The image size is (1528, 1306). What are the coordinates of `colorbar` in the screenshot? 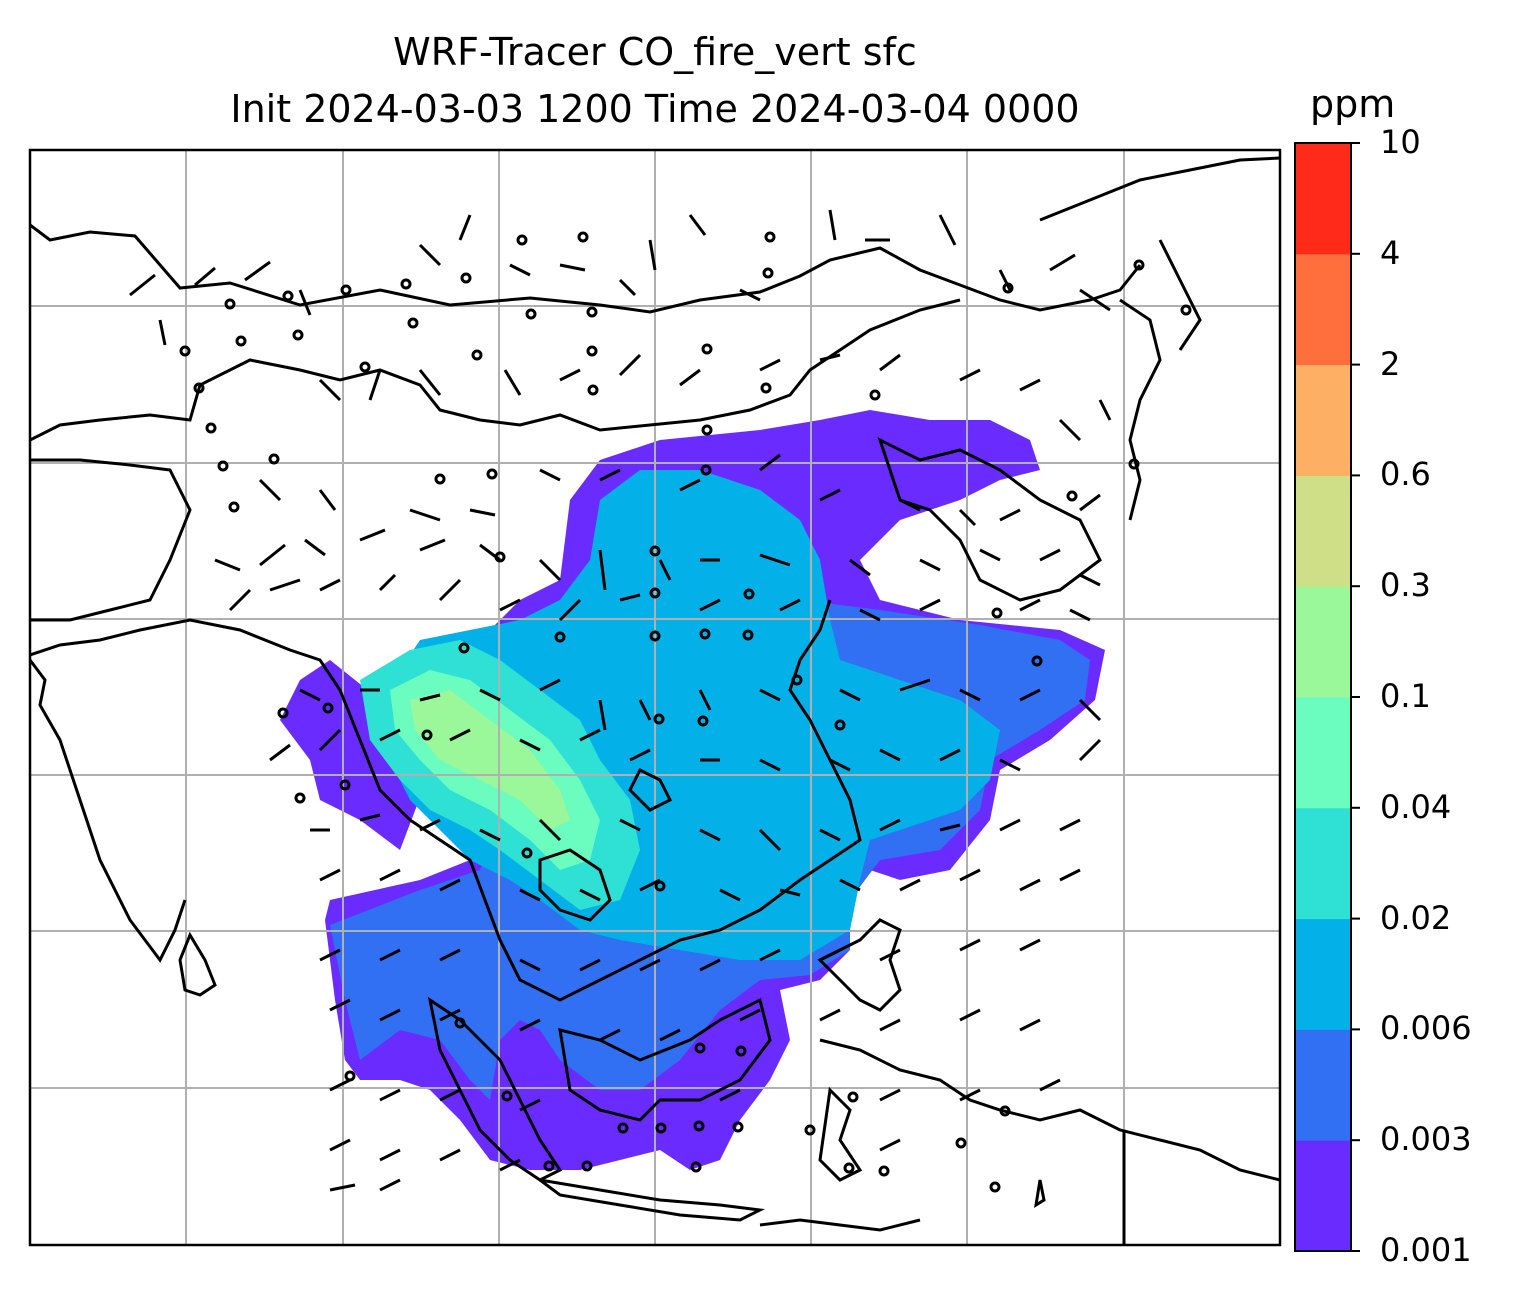 It's located at (1327, 697).